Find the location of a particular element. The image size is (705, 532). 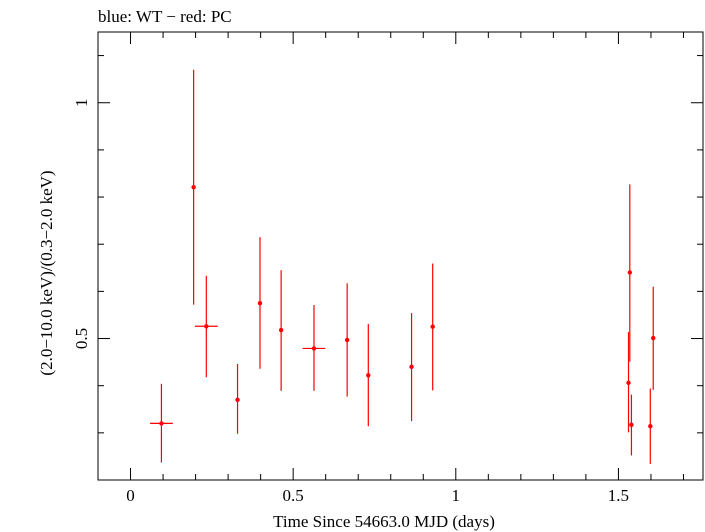

x-tick-label: 0 is located at coordinates (130, 495).